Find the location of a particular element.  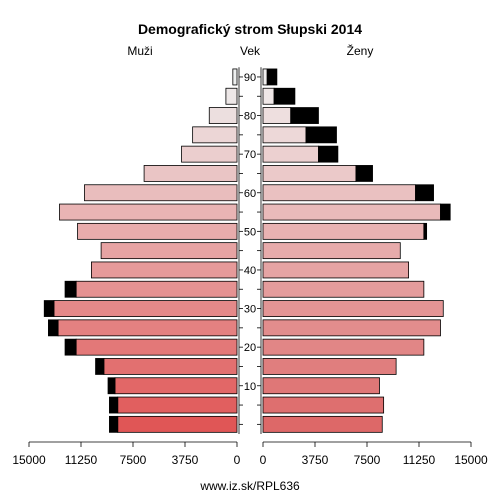

x-tick-label-male: 15000 is located at coordinates (29, 460).